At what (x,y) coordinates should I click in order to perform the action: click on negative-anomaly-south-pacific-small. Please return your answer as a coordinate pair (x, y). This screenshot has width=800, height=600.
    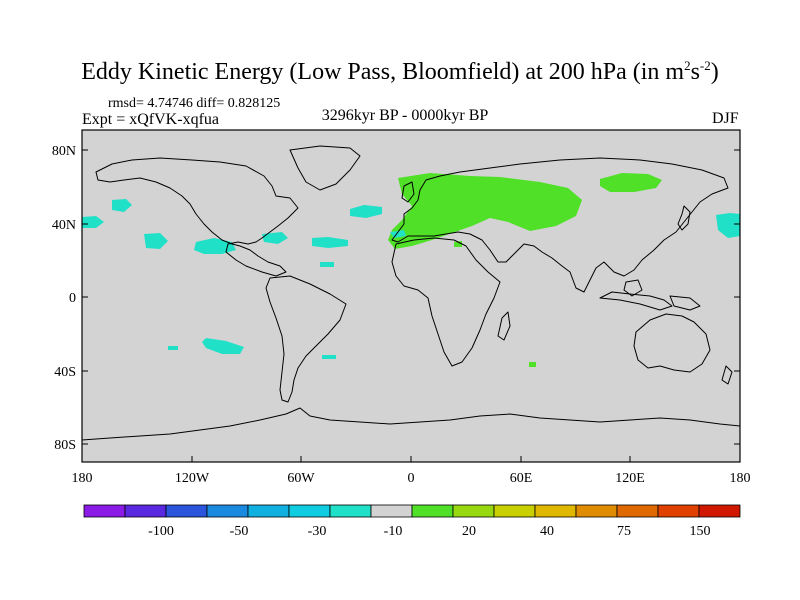
    Looking at the image, I should click on (173, 348).